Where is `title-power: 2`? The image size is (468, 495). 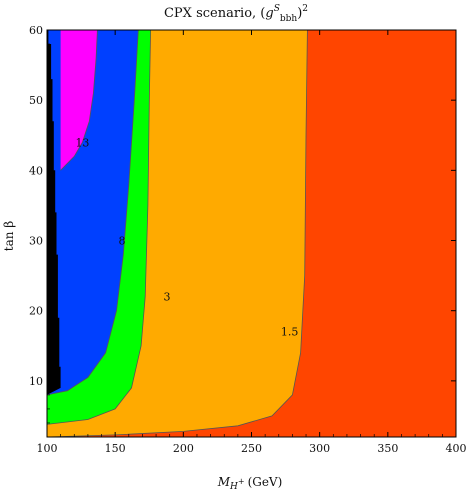 title-power: 2 is located at coordinates (305, 9).